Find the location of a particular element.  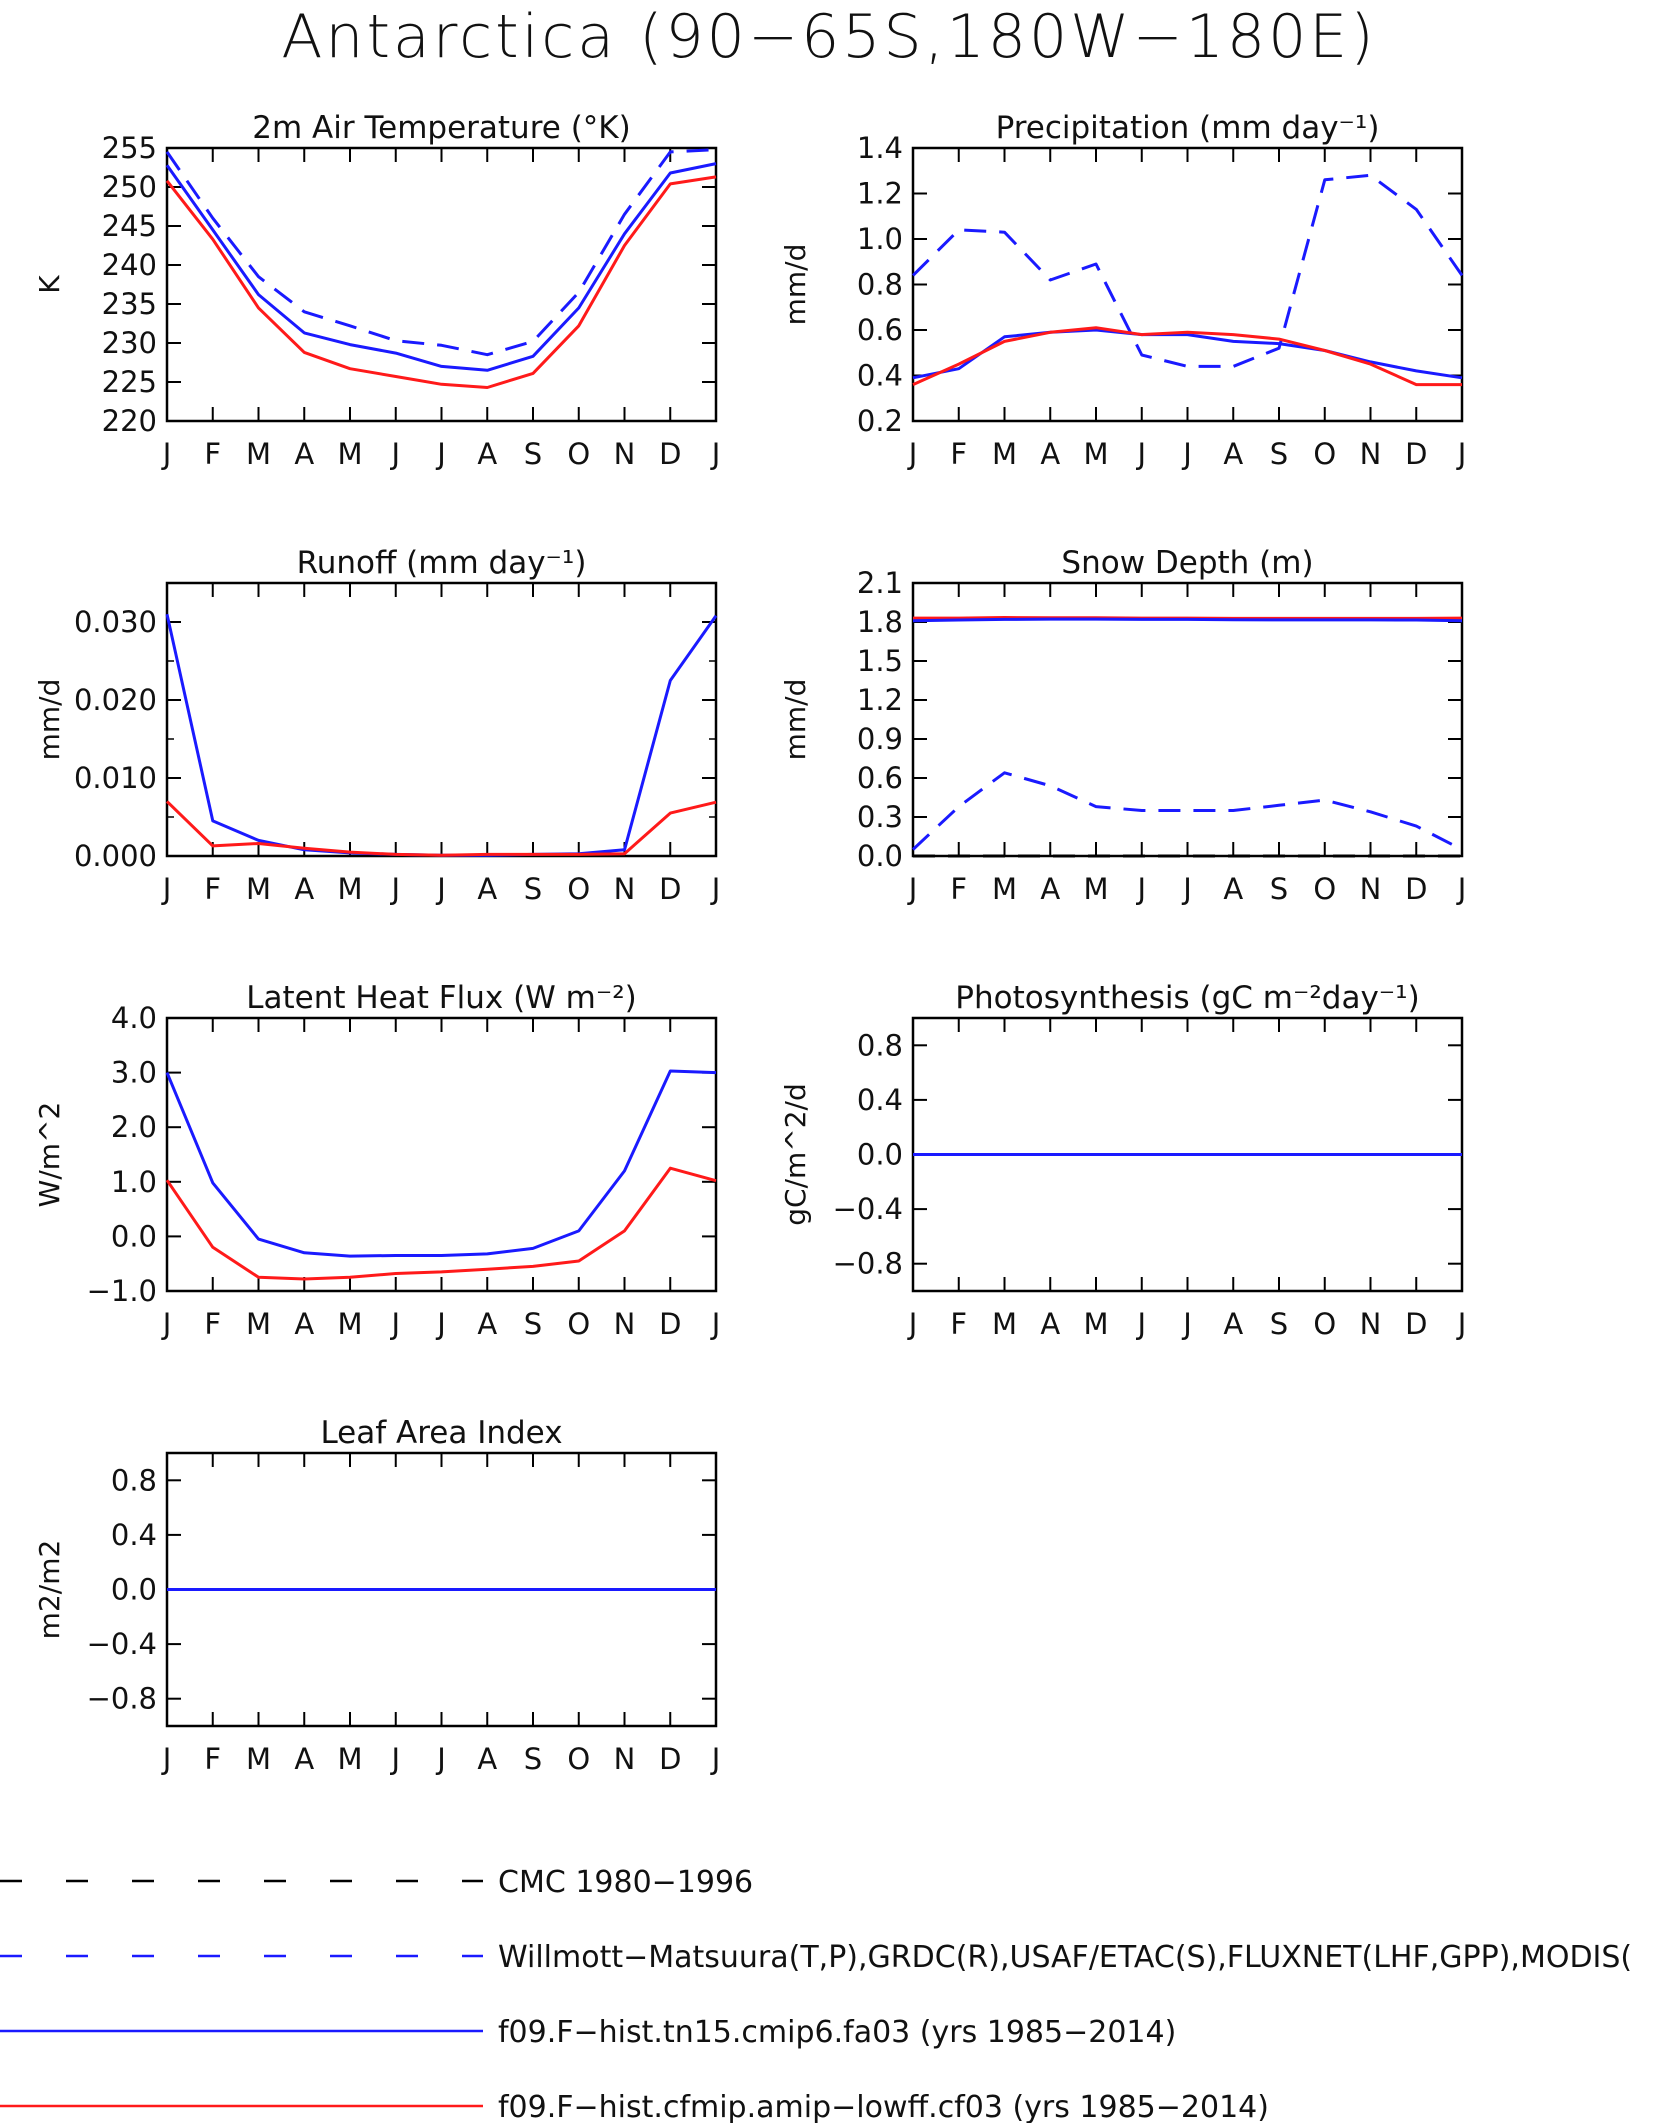

y-tick-label: 0.000 is located at coordinates (115, 856).